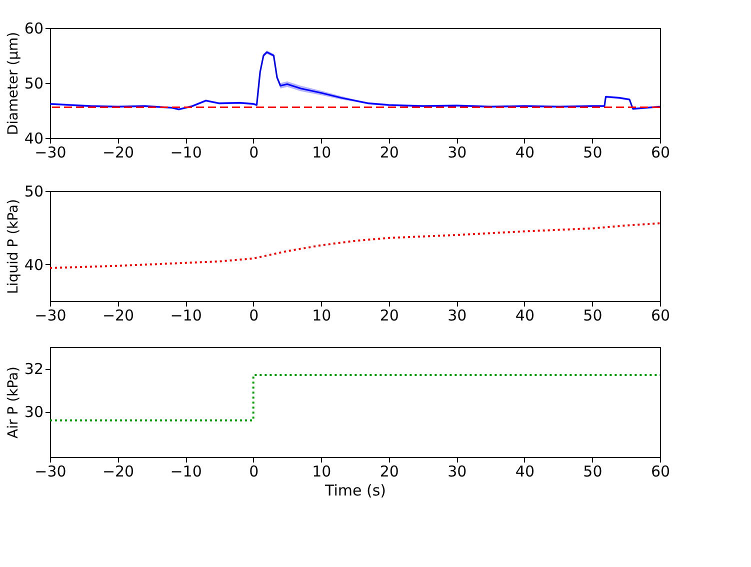 This screenshot has width=751, height=567. What do you see at coordinates (355, 245) in the screenshot?
I see `line-series` at bounding box center [355, 245].